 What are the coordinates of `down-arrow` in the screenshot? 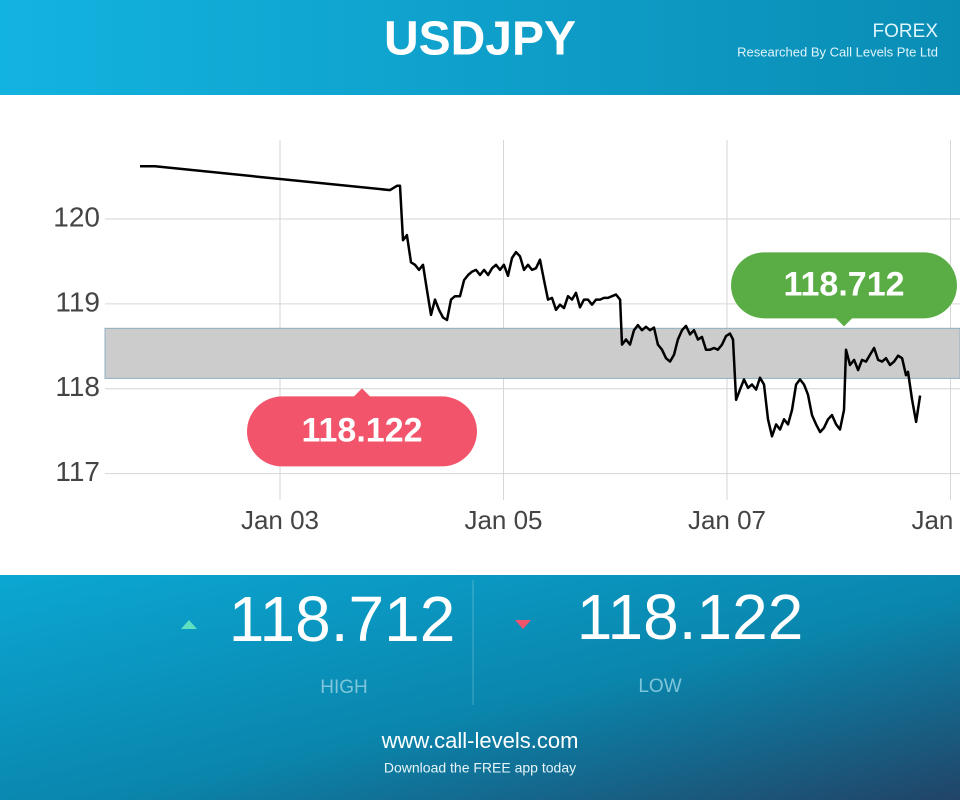 It's located at (523, 624).